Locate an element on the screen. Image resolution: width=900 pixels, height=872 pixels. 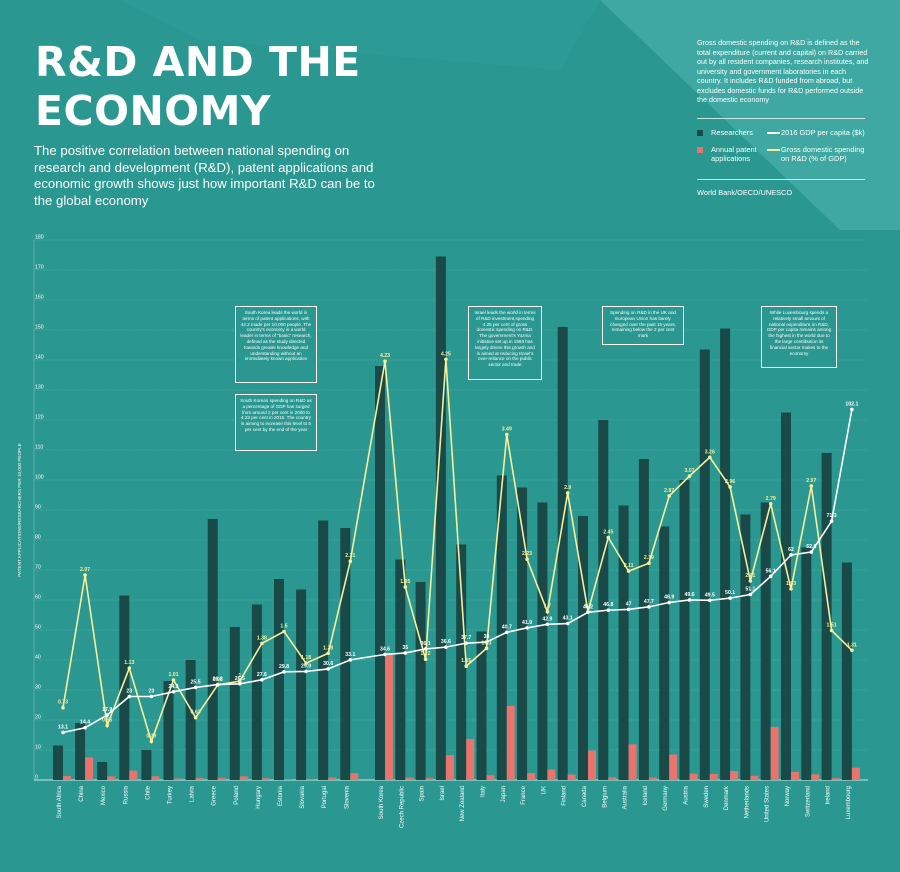
x-tick-label: Netherlands is located at coordinates (747, 802).